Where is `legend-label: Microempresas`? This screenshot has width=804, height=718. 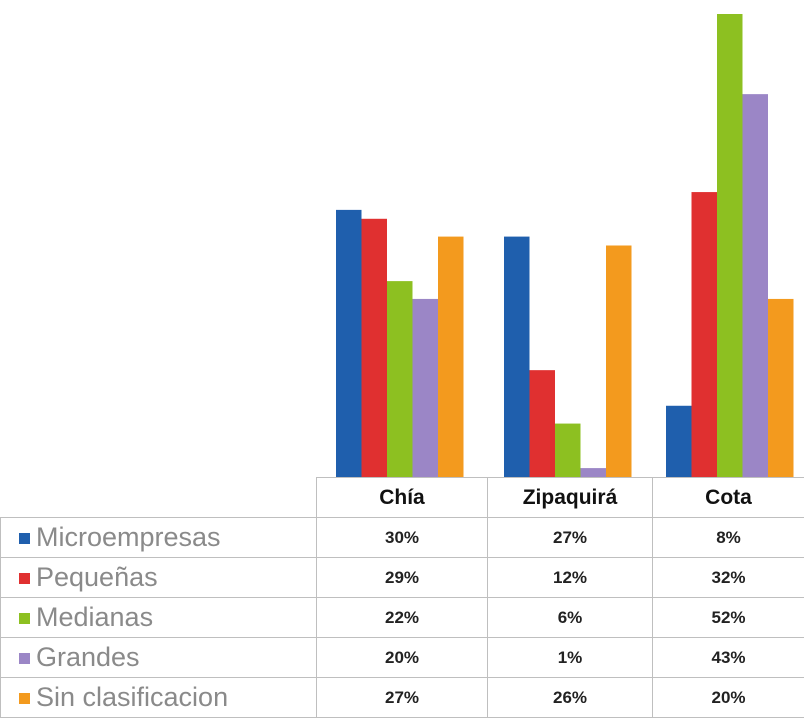
legend-label: Microempresas is located at coordinates (128, 537).